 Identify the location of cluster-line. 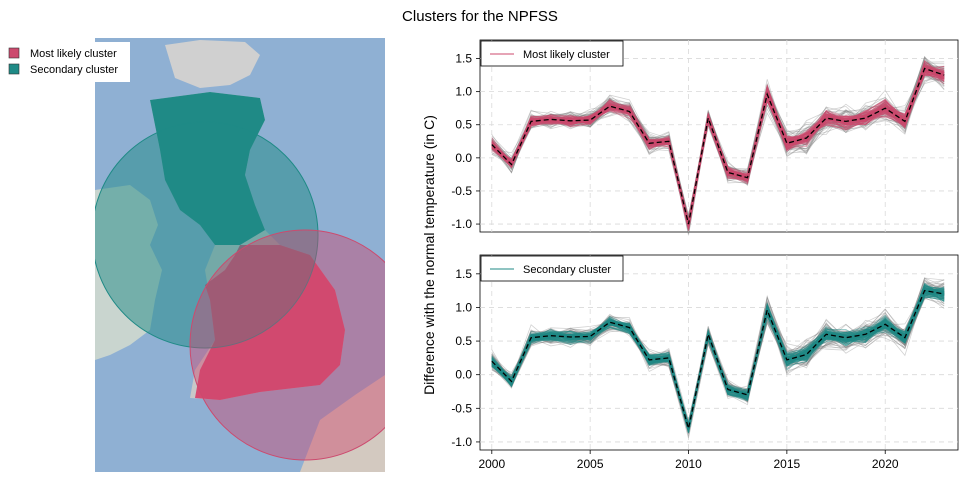
(718, 358).